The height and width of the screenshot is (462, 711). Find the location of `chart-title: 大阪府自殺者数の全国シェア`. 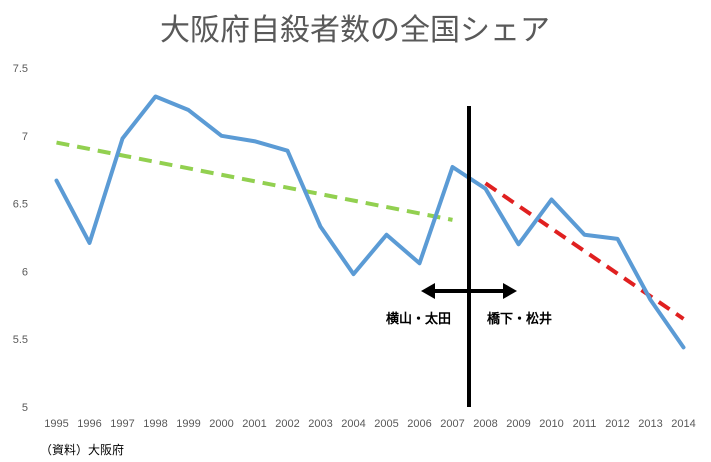

chart-title: 大阪府自殺者数の全国シェア is located at coordinates (355, 30).